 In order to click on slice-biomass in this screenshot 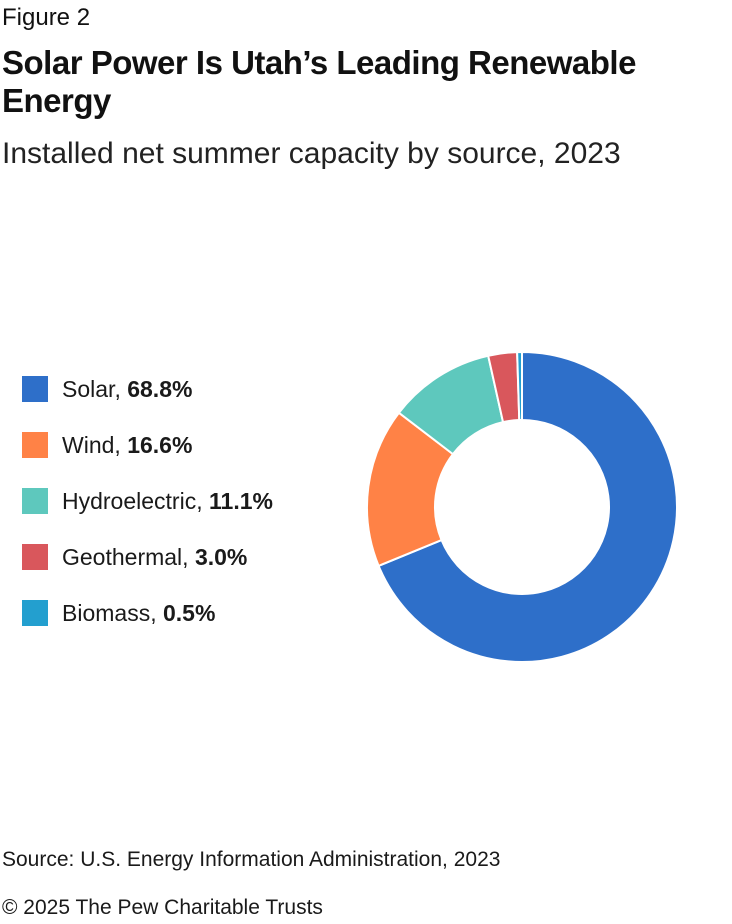, I will do `click(519, 386)`.